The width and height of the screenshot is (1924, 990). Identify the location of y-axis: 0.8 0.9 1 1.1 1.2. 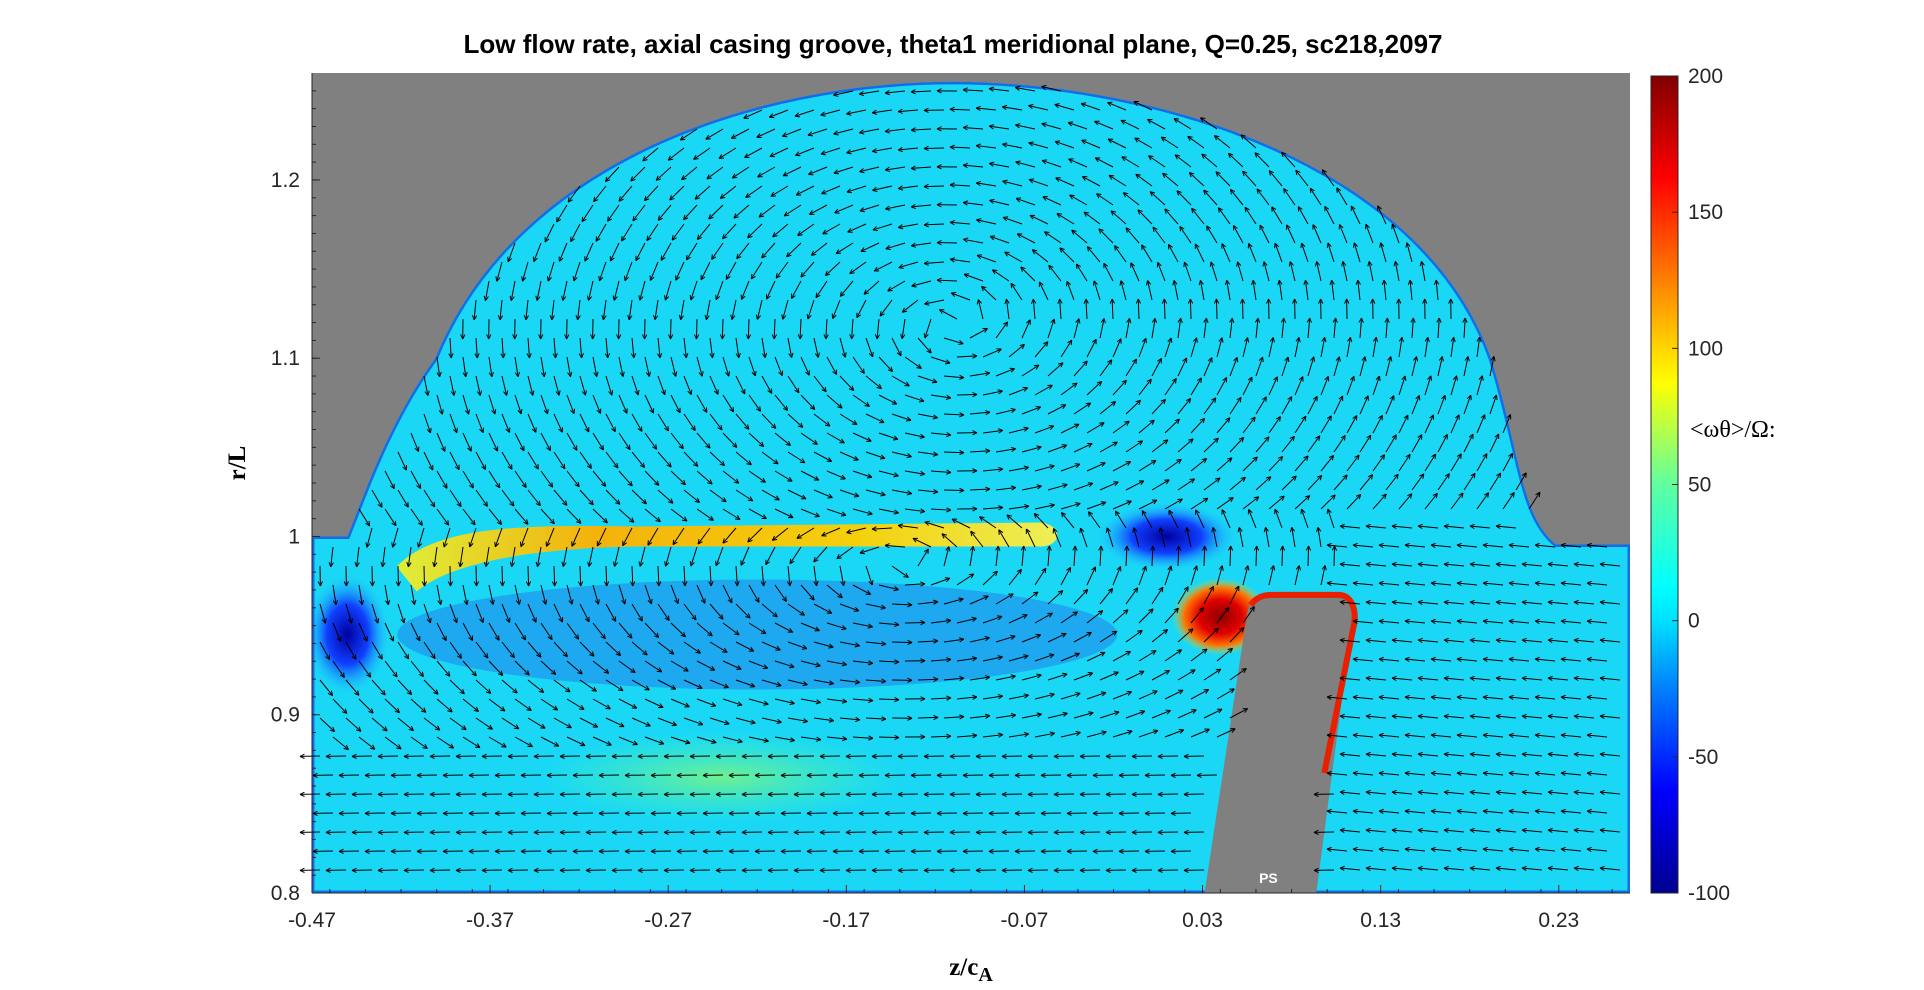
(295, 489).